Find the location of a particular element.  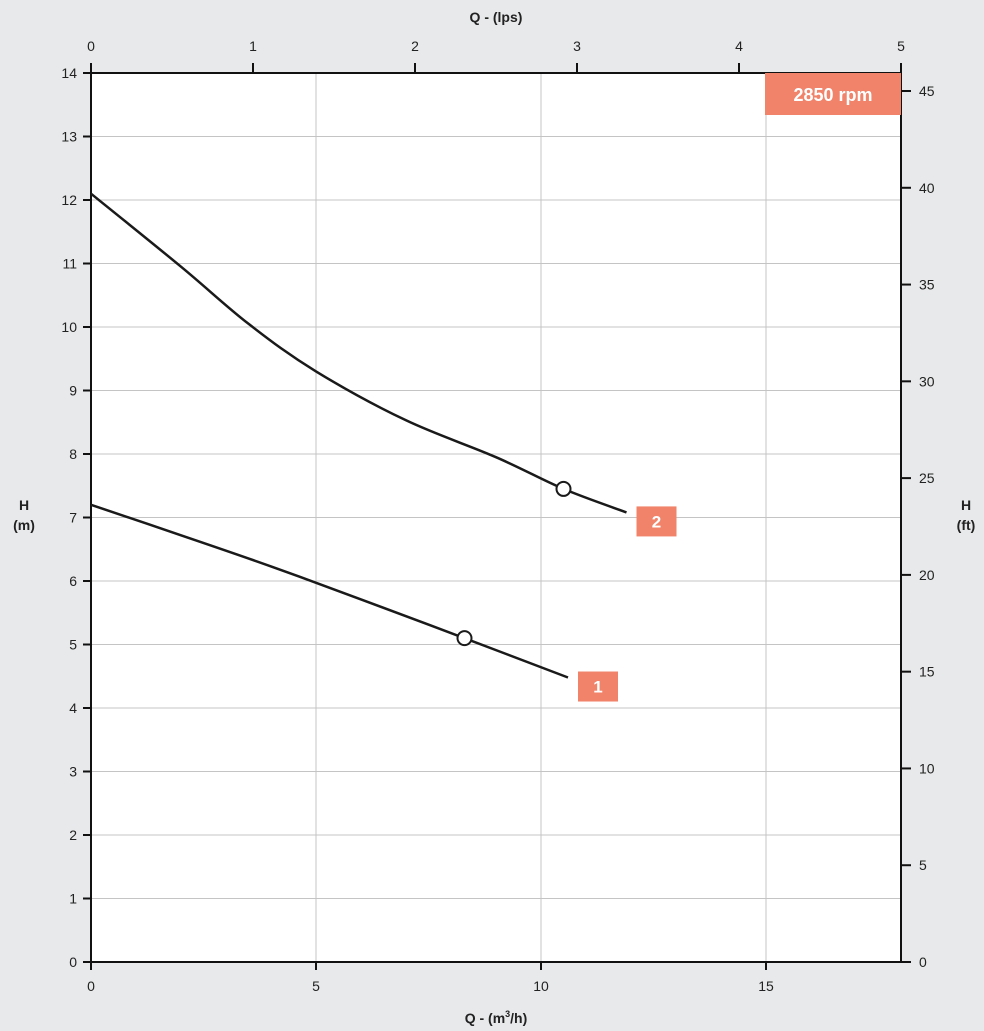

right-axis-title-line2: (ft) is located at coordinates (966, 525).